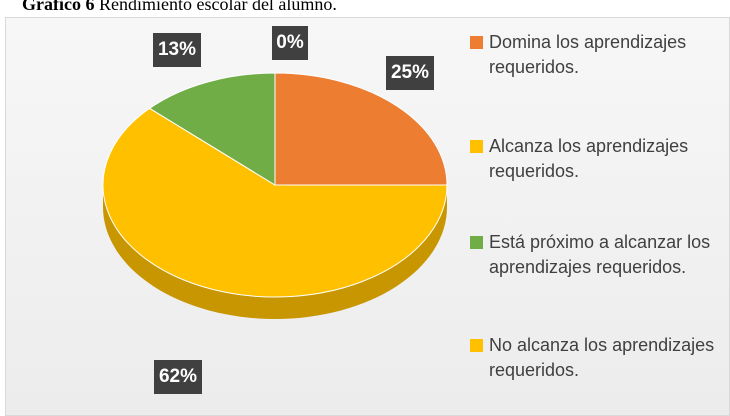 The width and height of the screenshot is (730, 416). I want to click on data-label: 13%, so click(177, 49).